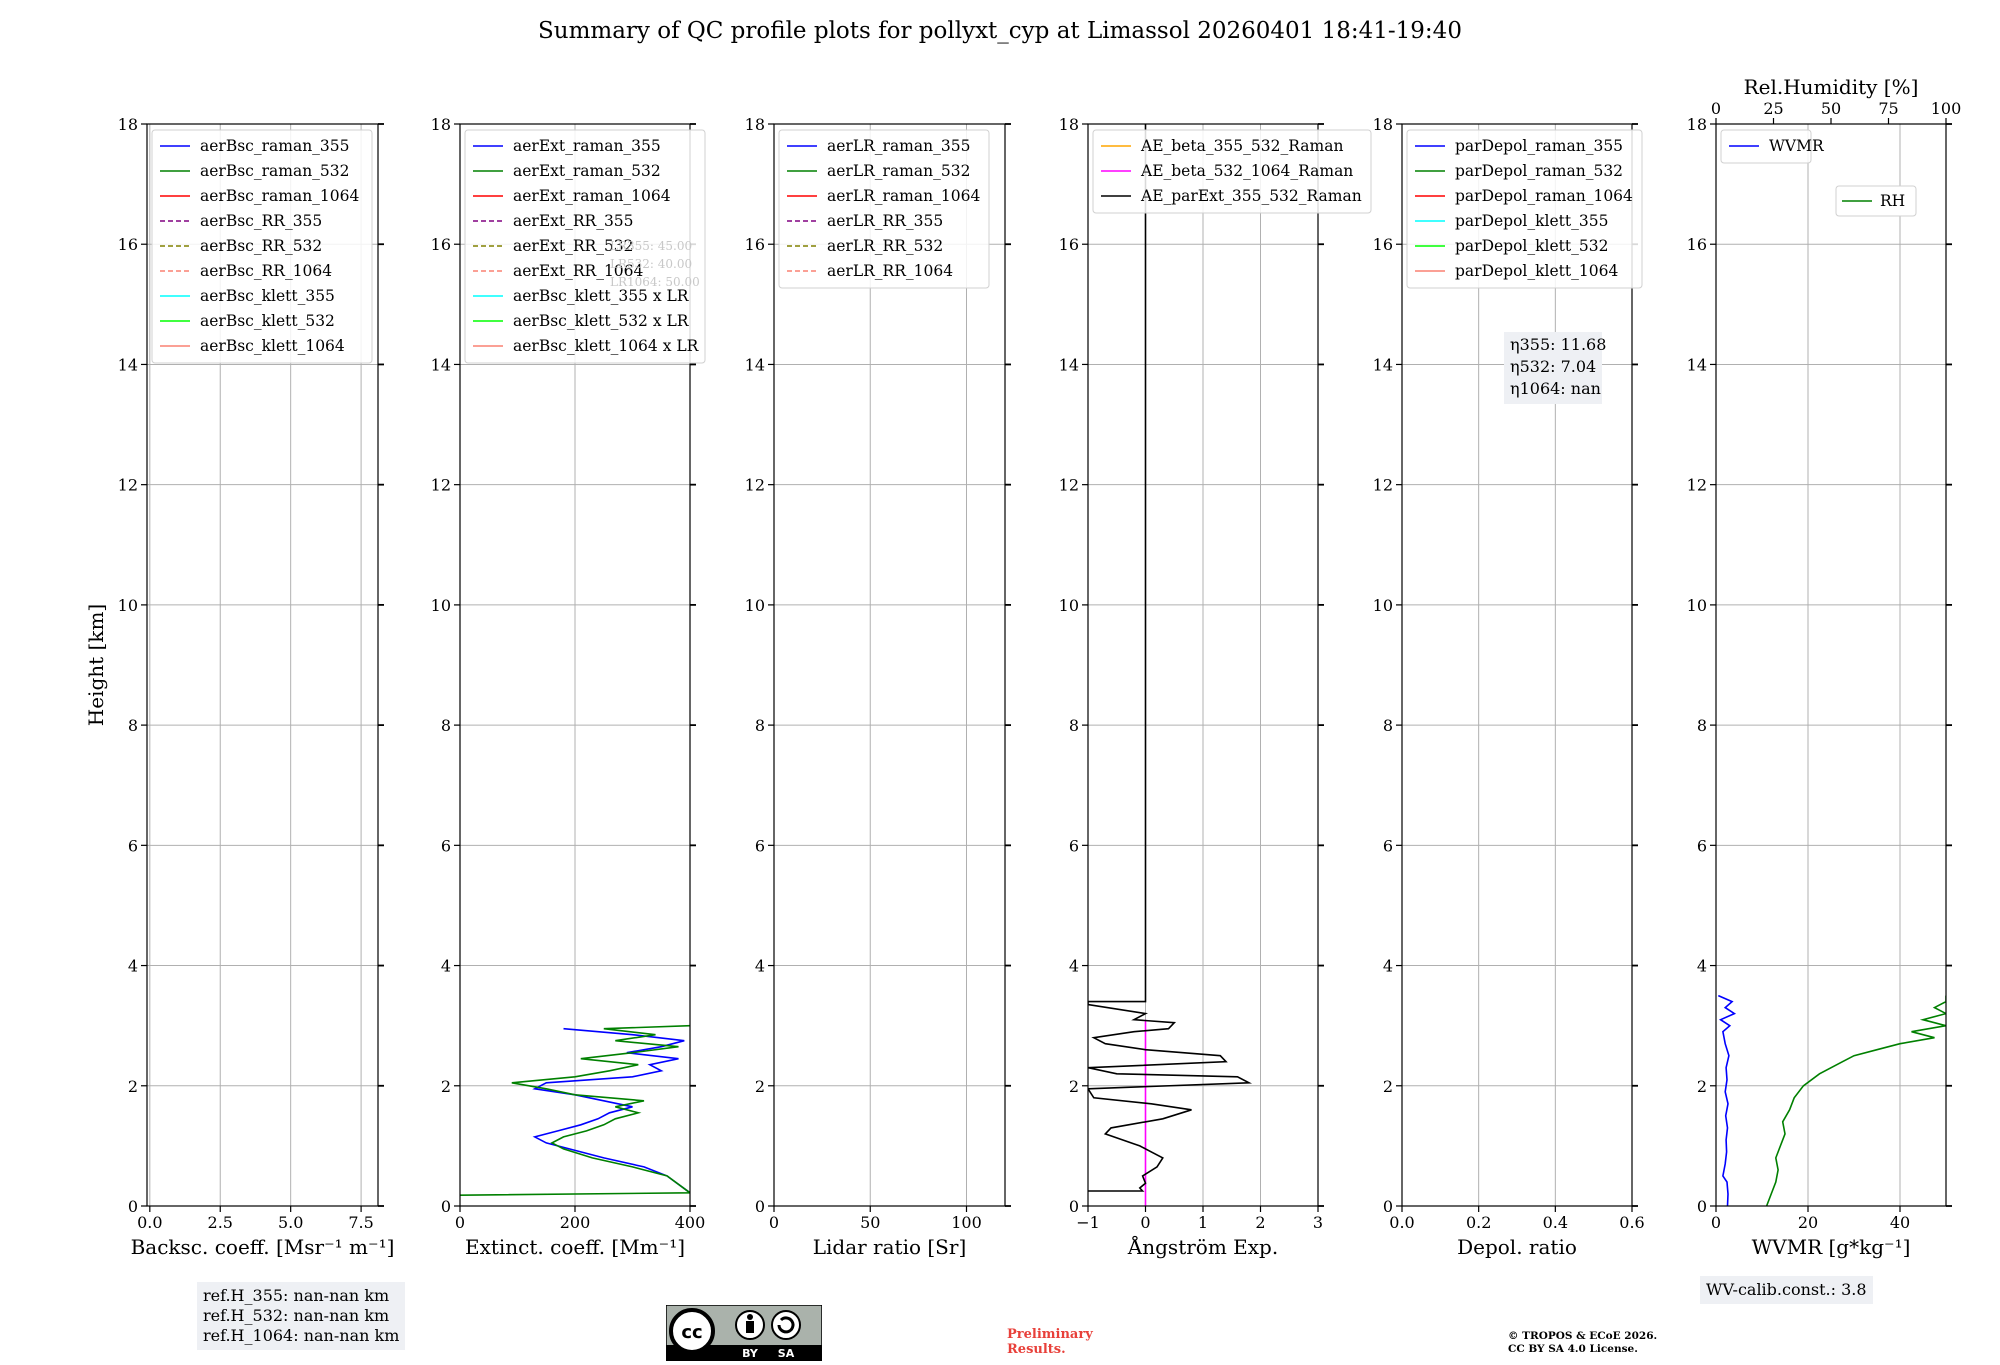  Describe the element at coordinates (898, 146) in the screenshot. I see `legend-label: aerLR_raman_355` at that location.